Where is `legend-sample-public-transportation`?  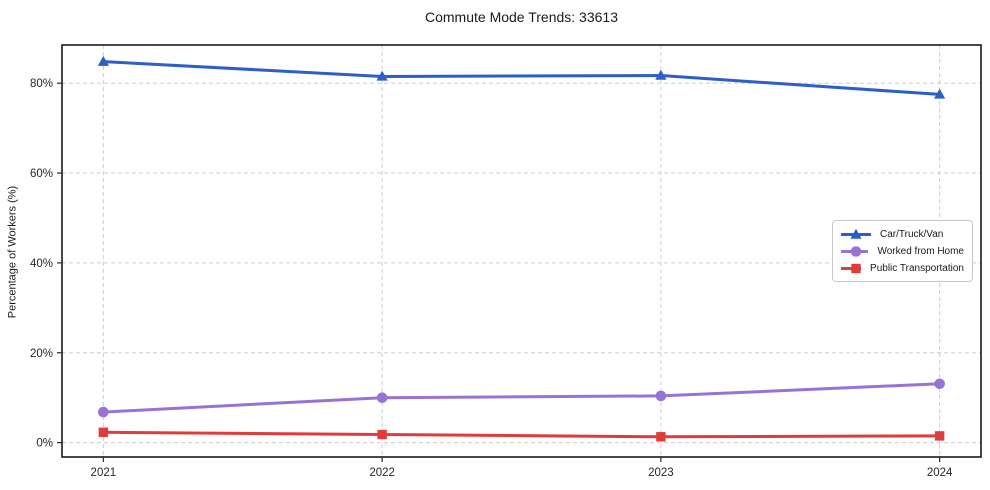 legend-sample-public-transportation is located at coordinates (851, 268).